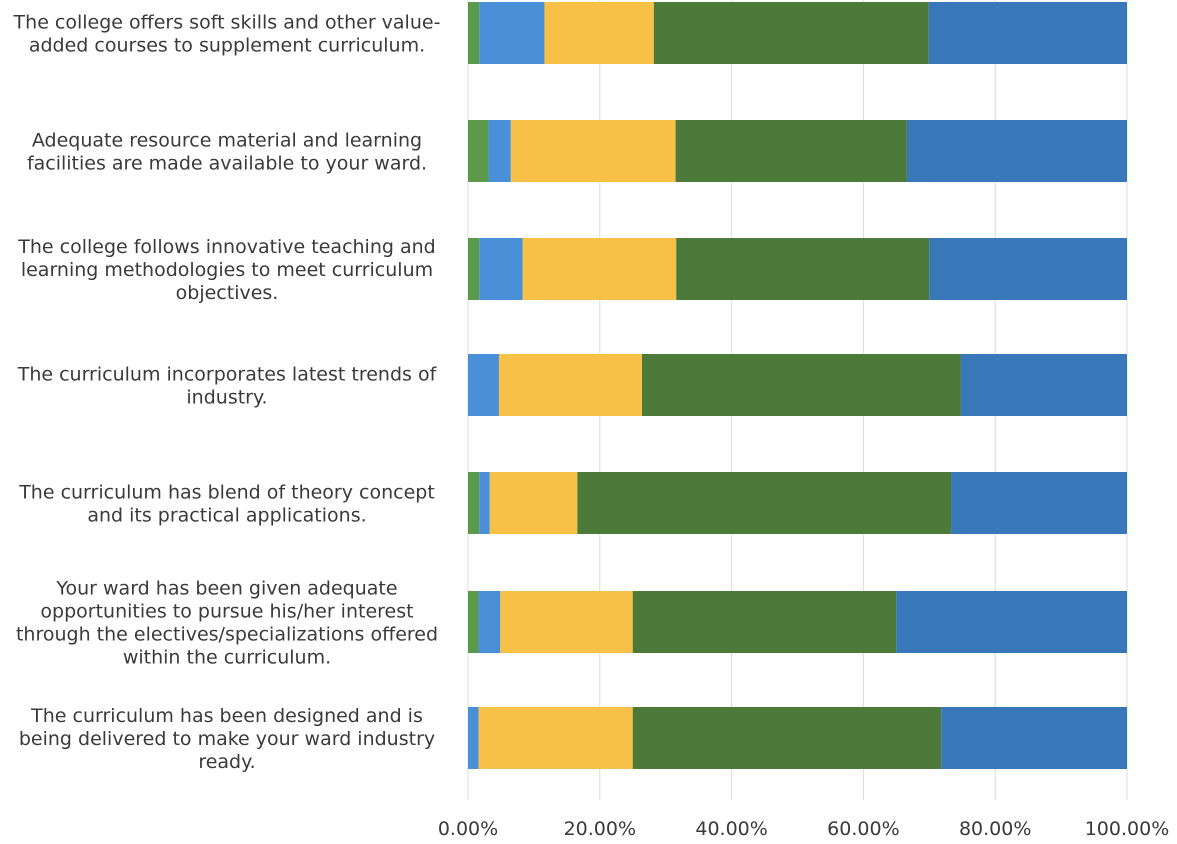 Image resolution: width=1177 pixels, height=844 pixels. Describe the element at coordinates (227, 293) in the screenshot. I see `category-label: objectives.` at that location.